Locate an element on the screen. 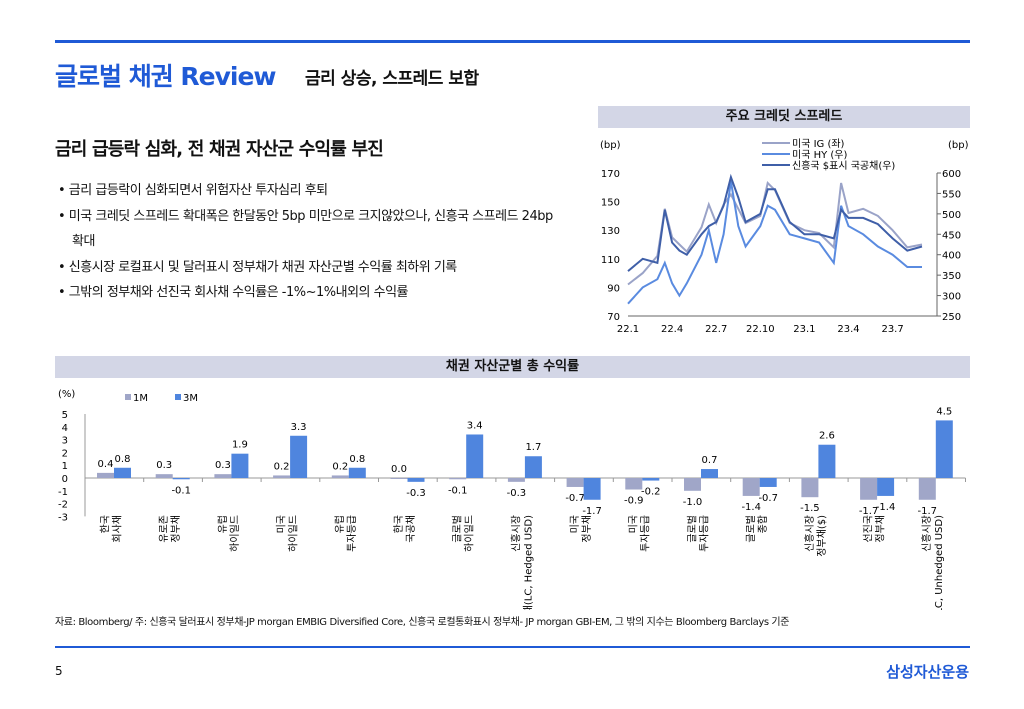 The image size is (1024, 709). bullet: • 금리 급등락이 심화되면서 위험자산 투자심리 후퇴 is located at coordinates (193, 190).